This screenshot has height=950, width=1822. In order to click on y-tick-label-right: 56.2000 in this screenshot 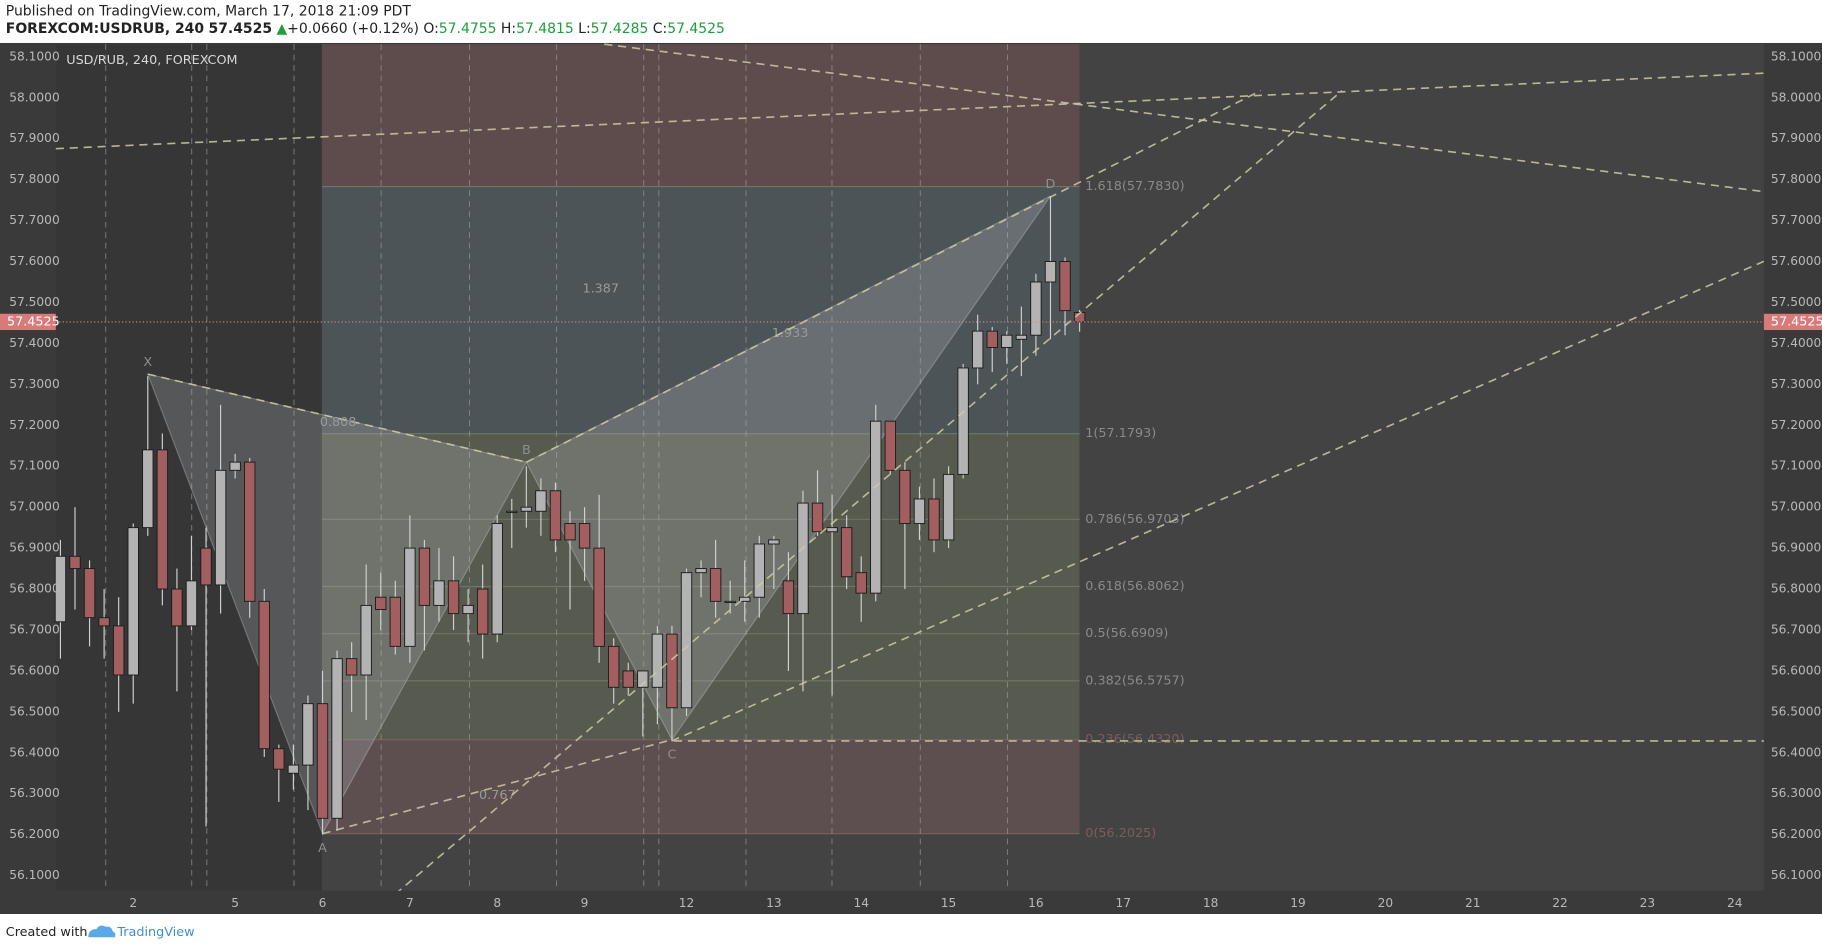, I will do `click(1796, 834)`.